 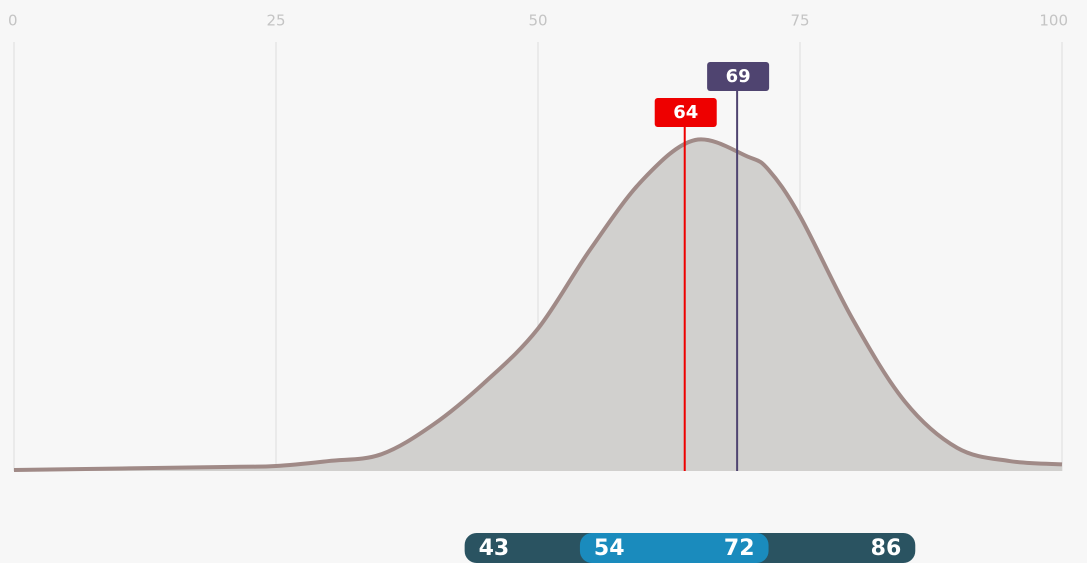 I want to click on marker-label: 64, so click(x=685, y=112).